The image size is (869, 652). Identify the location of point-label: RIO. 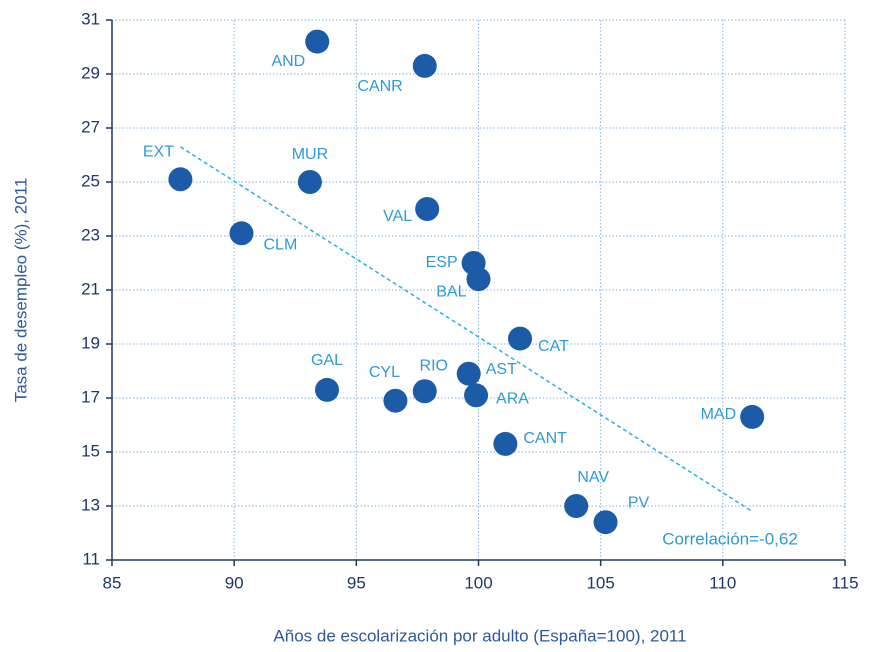
(434, 365).